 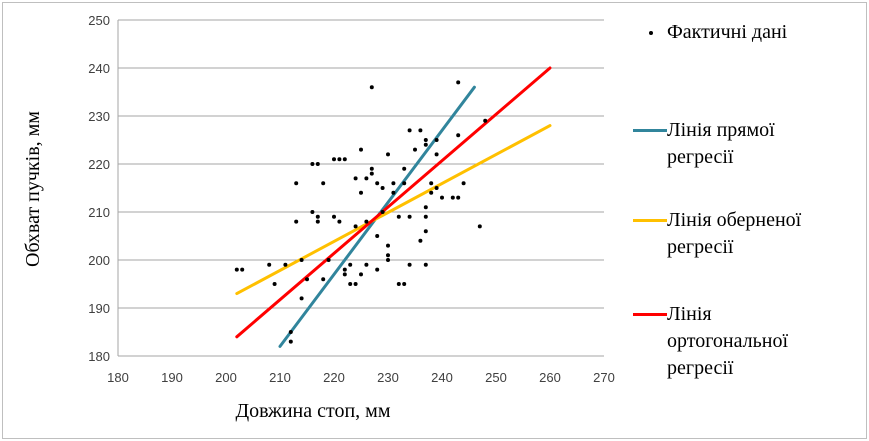 I want to click on x-tick-label: 240, so click(x=442, y=377).